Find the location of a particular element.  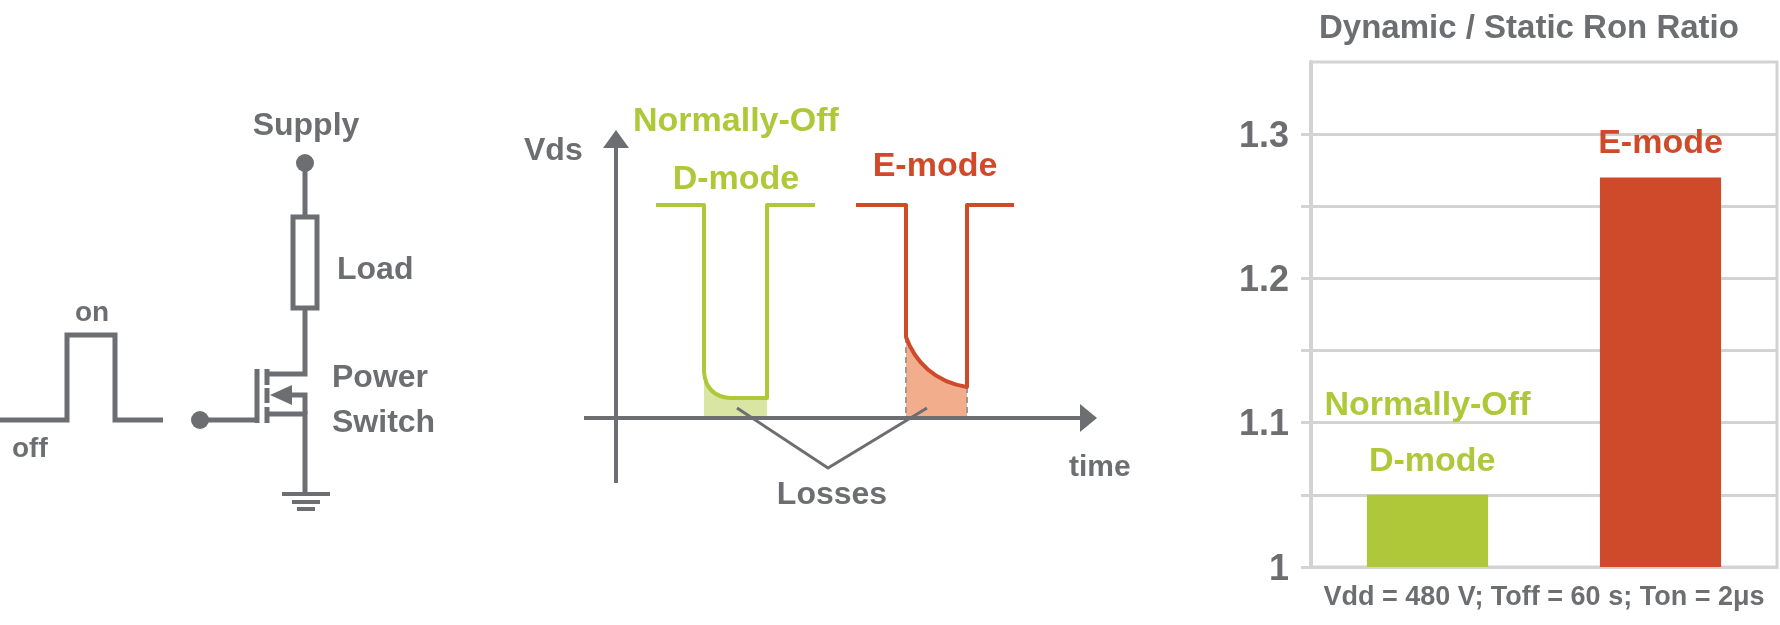

y-tick-label: 1 is located at coordinates (1278, 567).